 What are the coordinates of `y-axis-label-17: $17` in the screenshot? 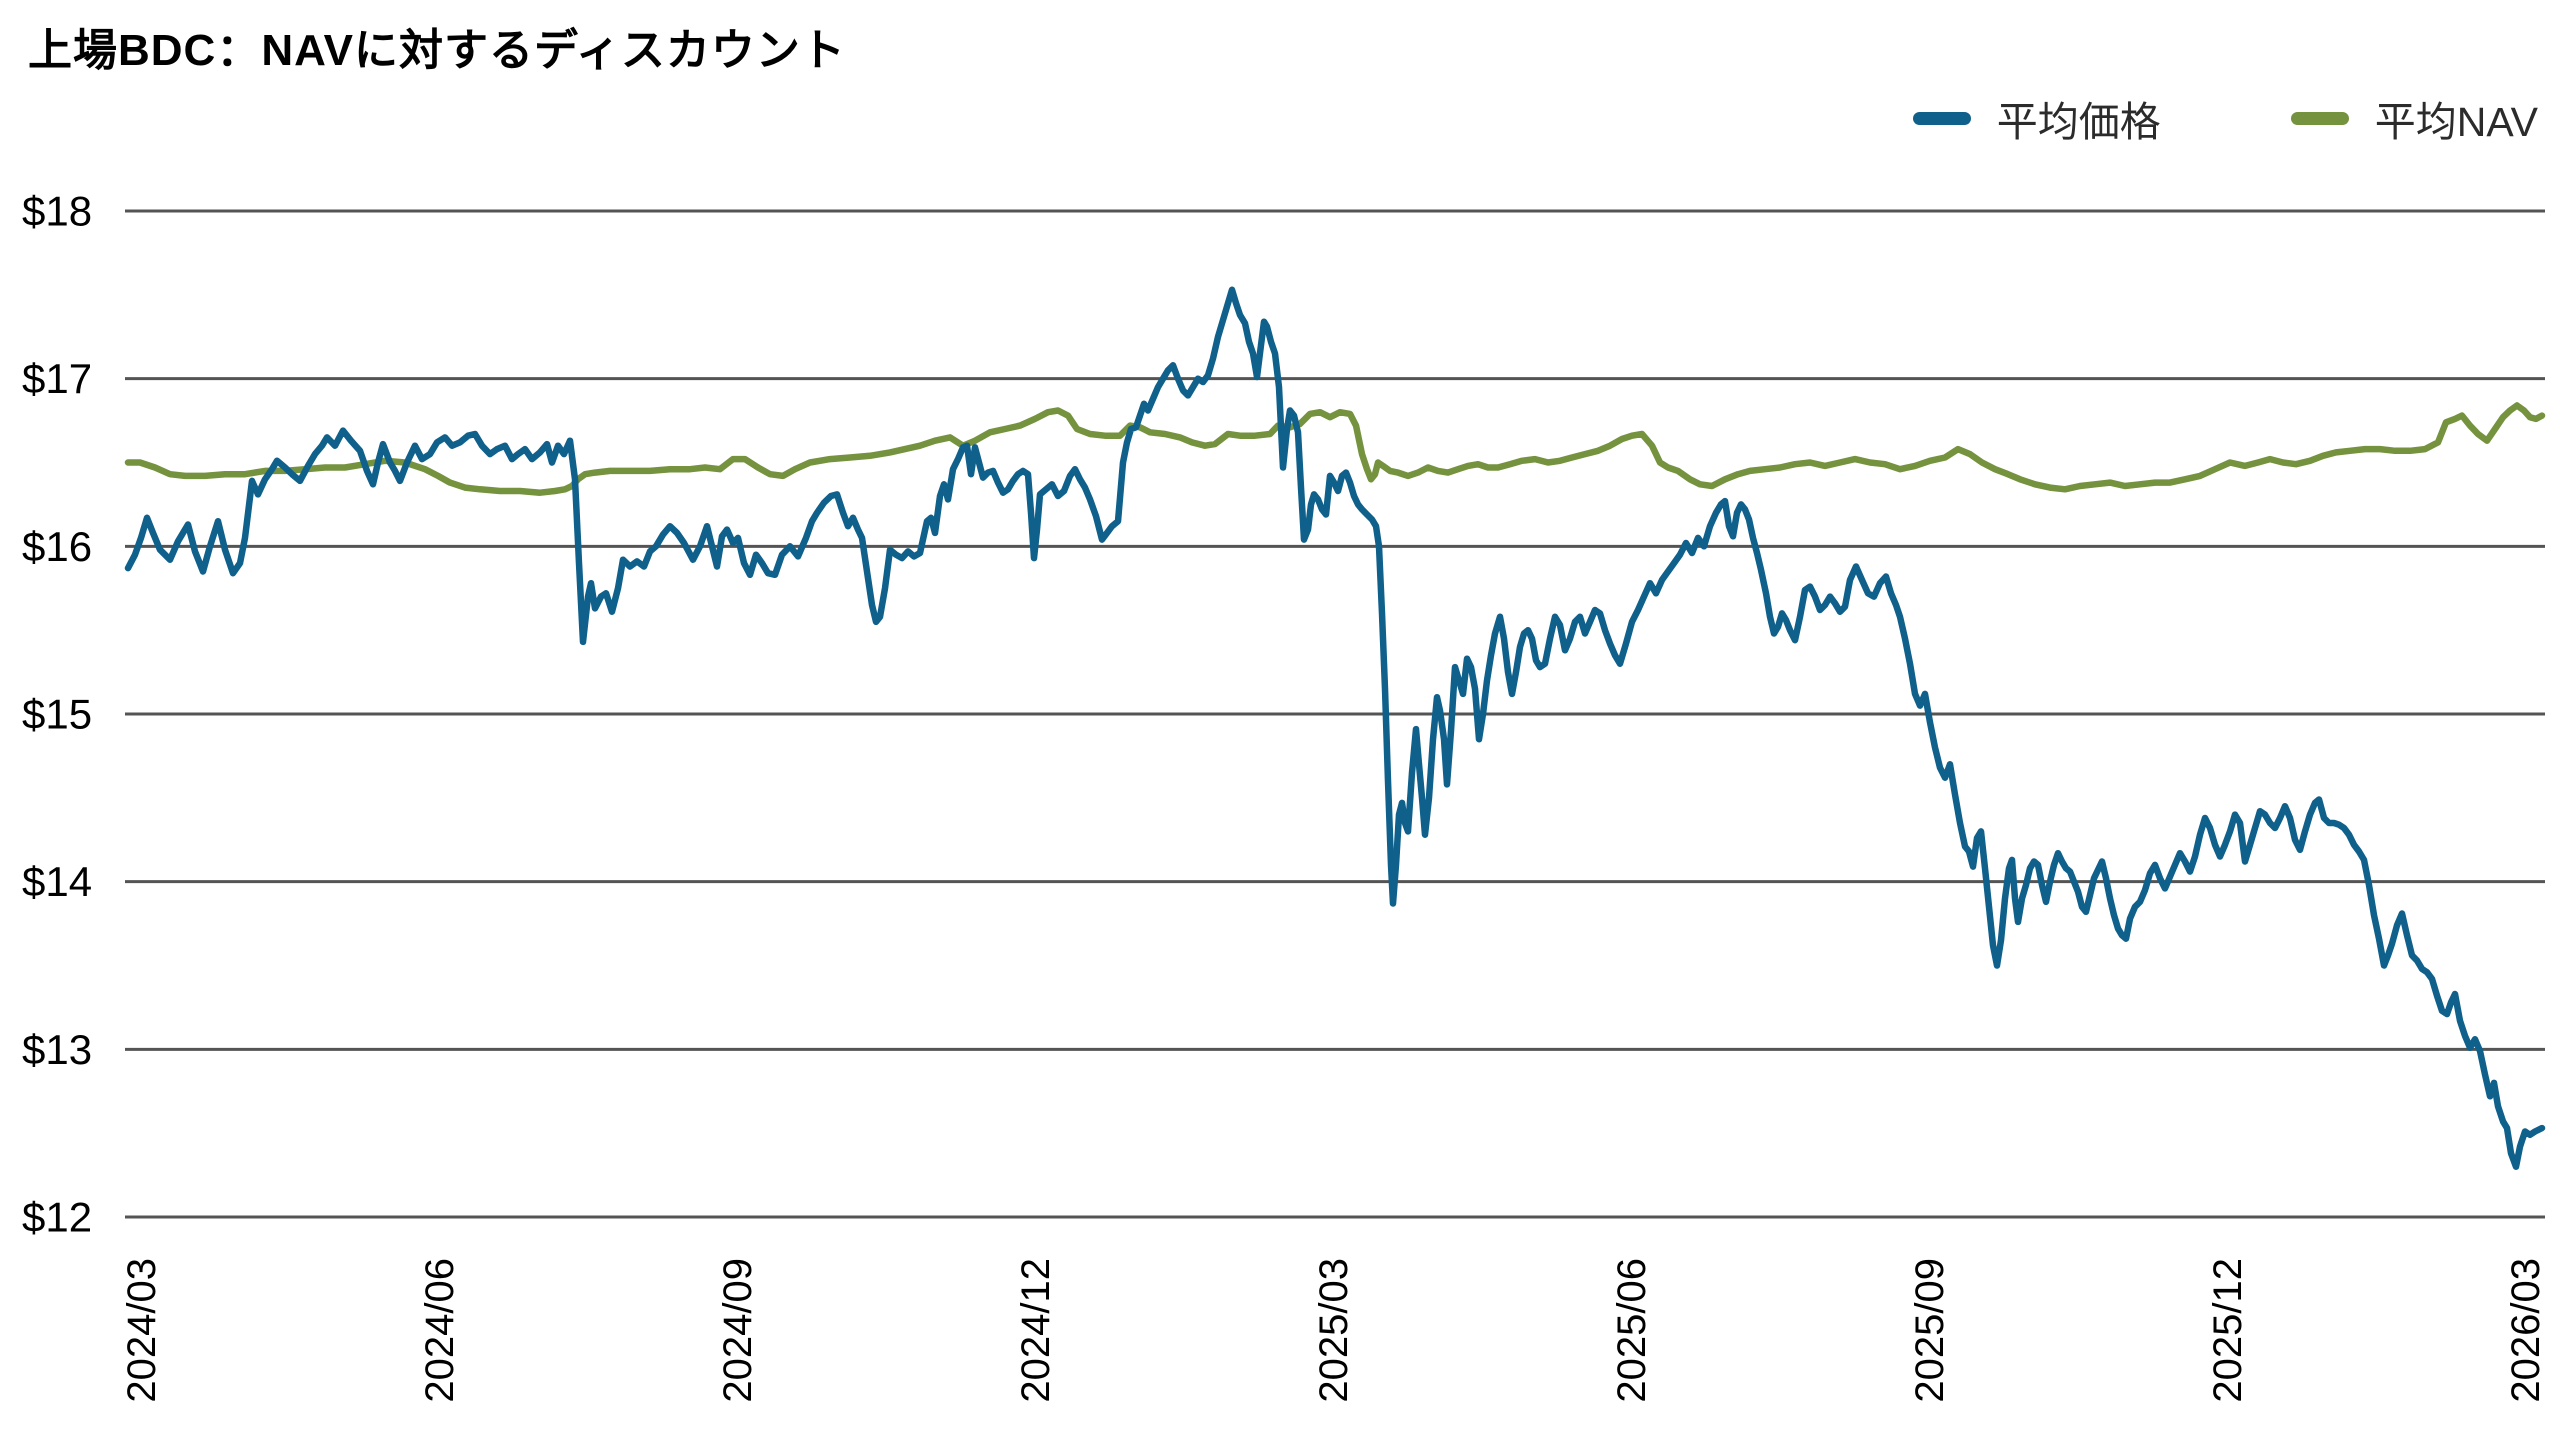 It's located at (57, 378).